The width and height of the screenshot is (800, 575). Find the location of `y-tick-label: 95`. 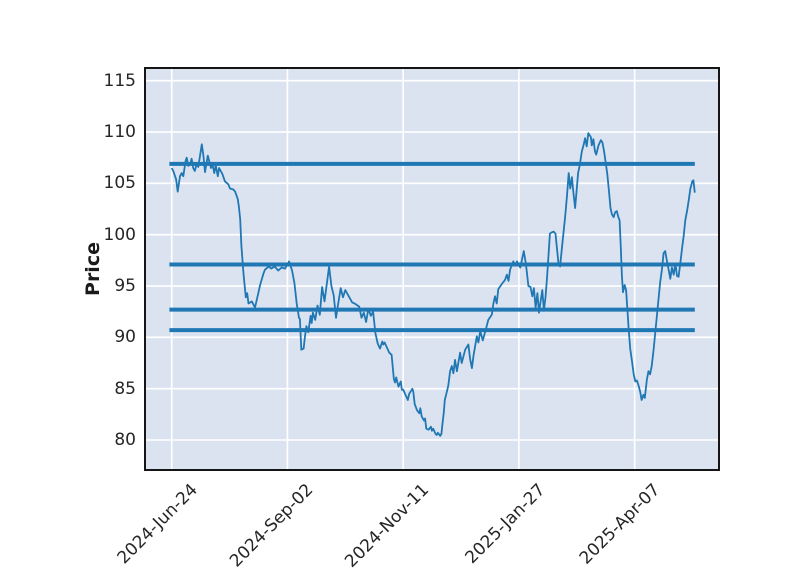

y-tick-label: 95 is located at coordinates (125, 286).